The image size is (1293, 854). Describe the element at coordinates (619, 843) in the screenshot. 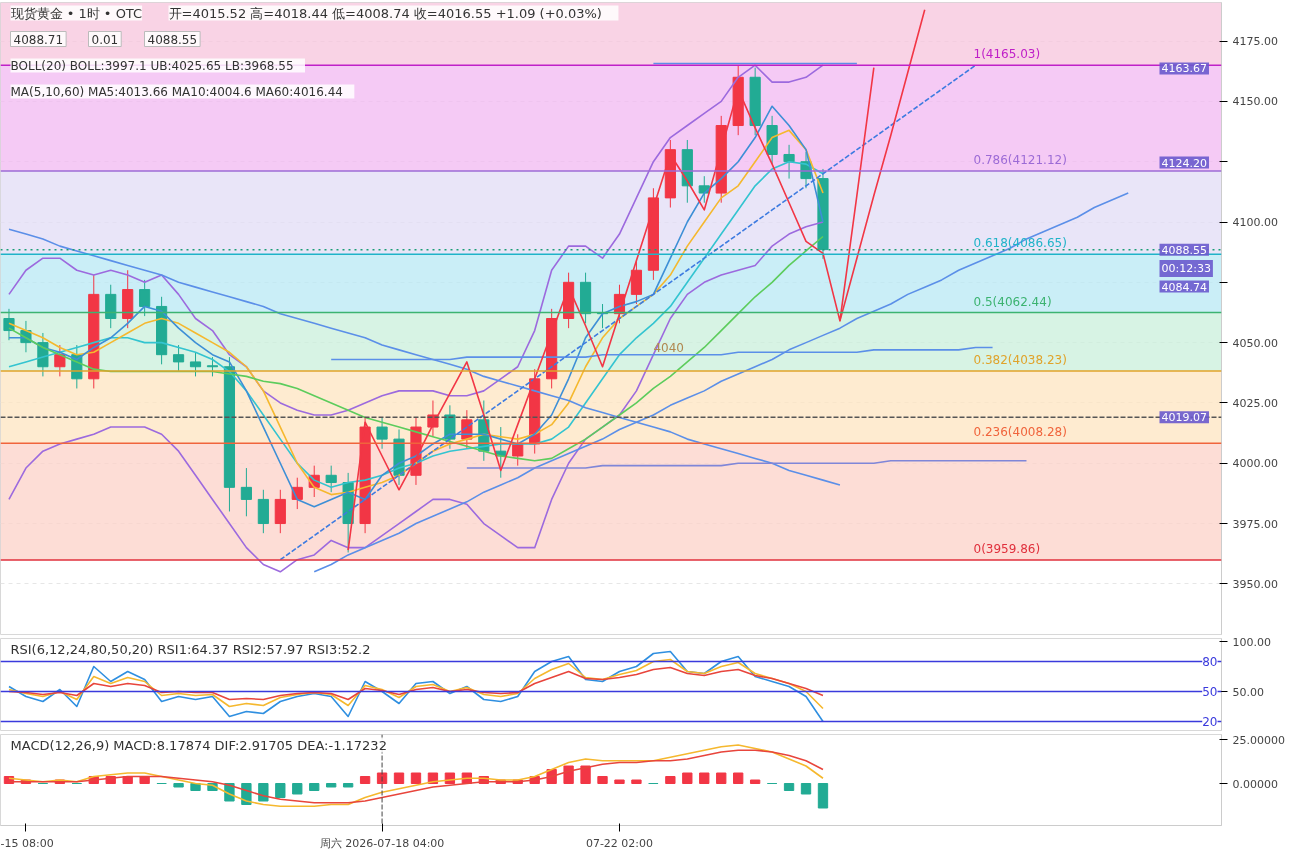

I see `x-tick-label: 07-22 02:00` at that location.